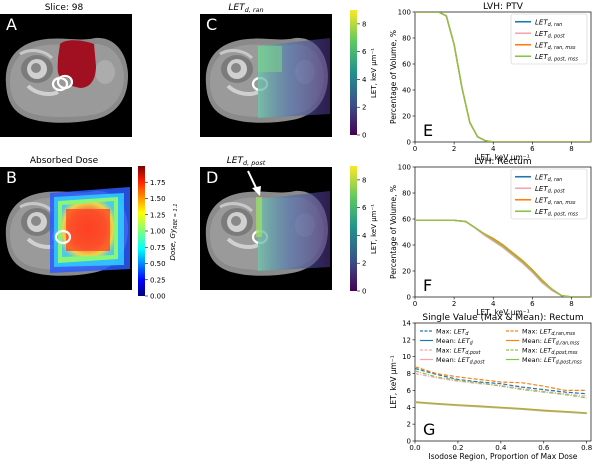 The width and height of the screenshot is (602, 470). Describe the element at coordinates (294, 231) in the screenshot. I see `let-overlay-d` at that location.